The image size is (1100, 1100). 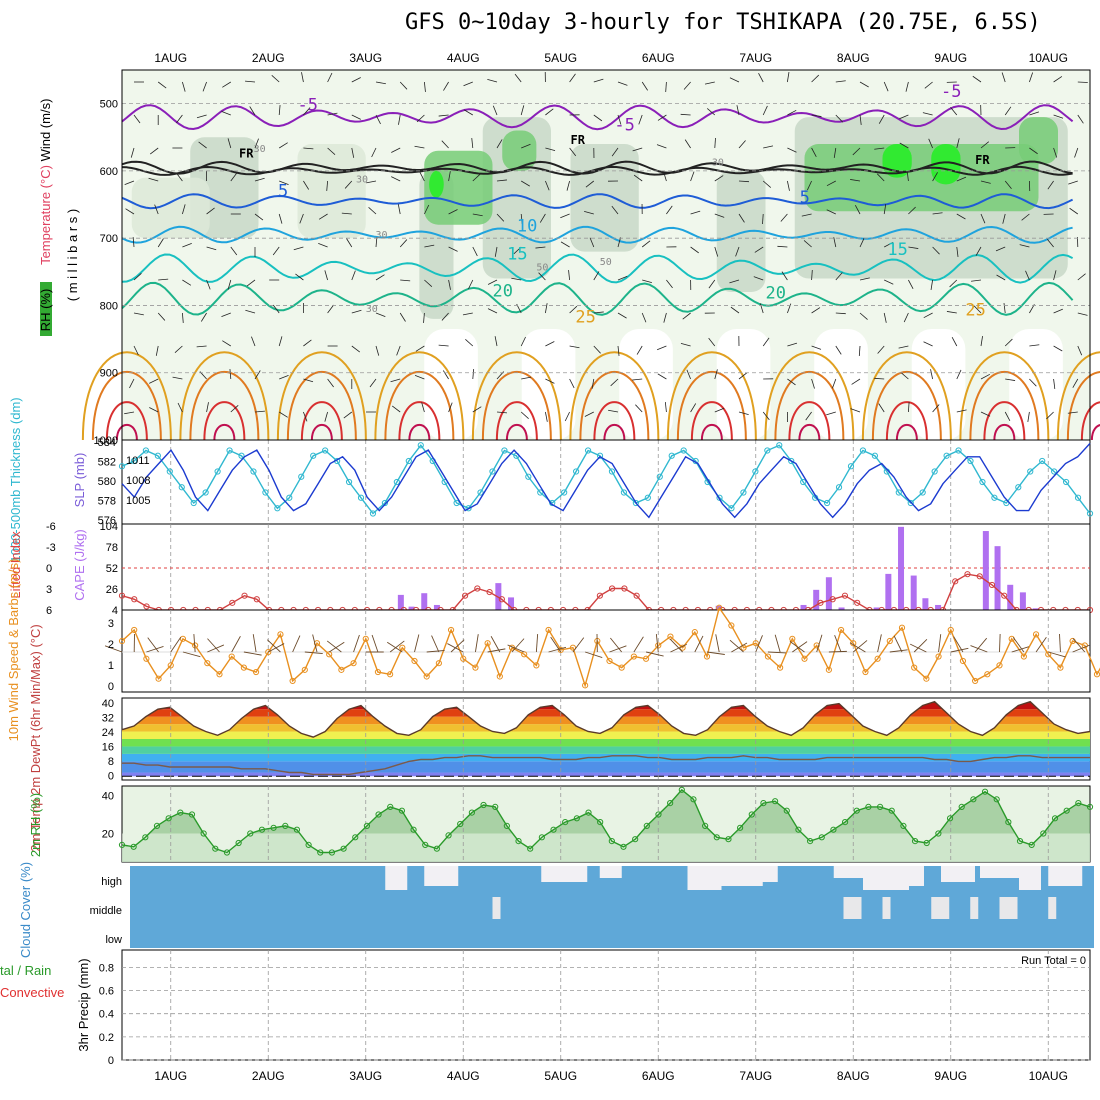 I want to click on rh-dry-cell, so click(x=548, y=384).